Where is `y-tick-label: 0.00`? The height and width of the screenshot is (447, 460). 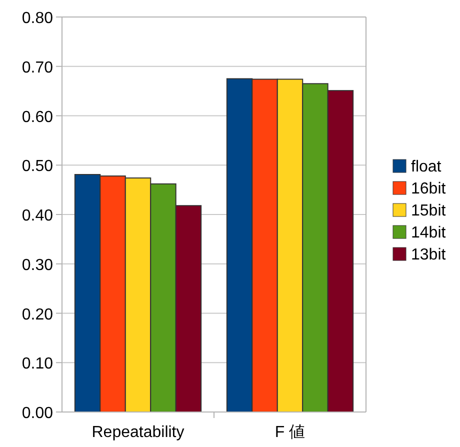 y-tick-label: 0.00 is located at coordinates (38, 413).